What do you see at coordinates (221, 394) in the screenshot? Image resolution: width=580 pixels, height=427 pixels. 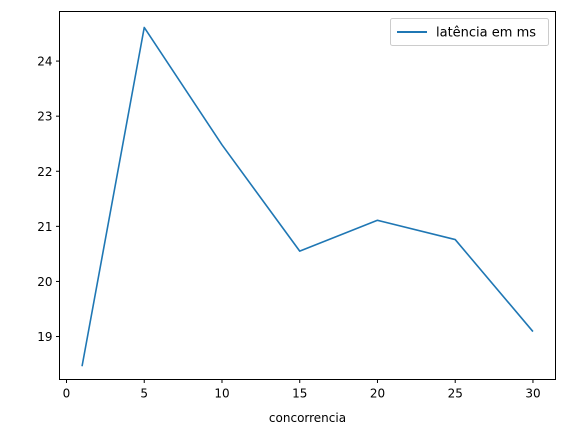 I see `x-tick-label: 10` at bounding box center [221, 394].